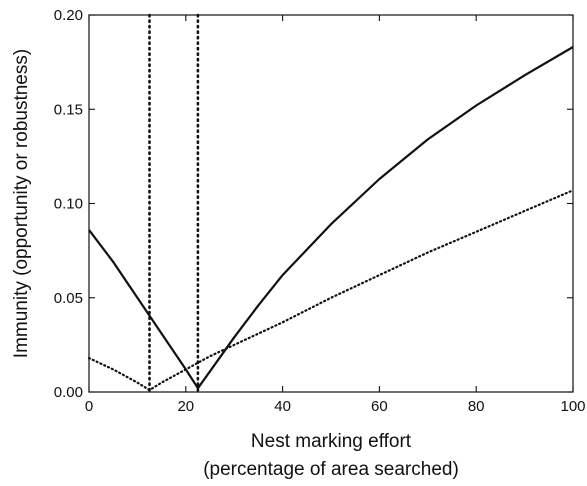 Image resolution: width=587 pixels, height=486 pixels. What do you see at coordinates (572, 406) in the screenshot?
I see `x-tick-label: 100` at bounding box center [572, 406].